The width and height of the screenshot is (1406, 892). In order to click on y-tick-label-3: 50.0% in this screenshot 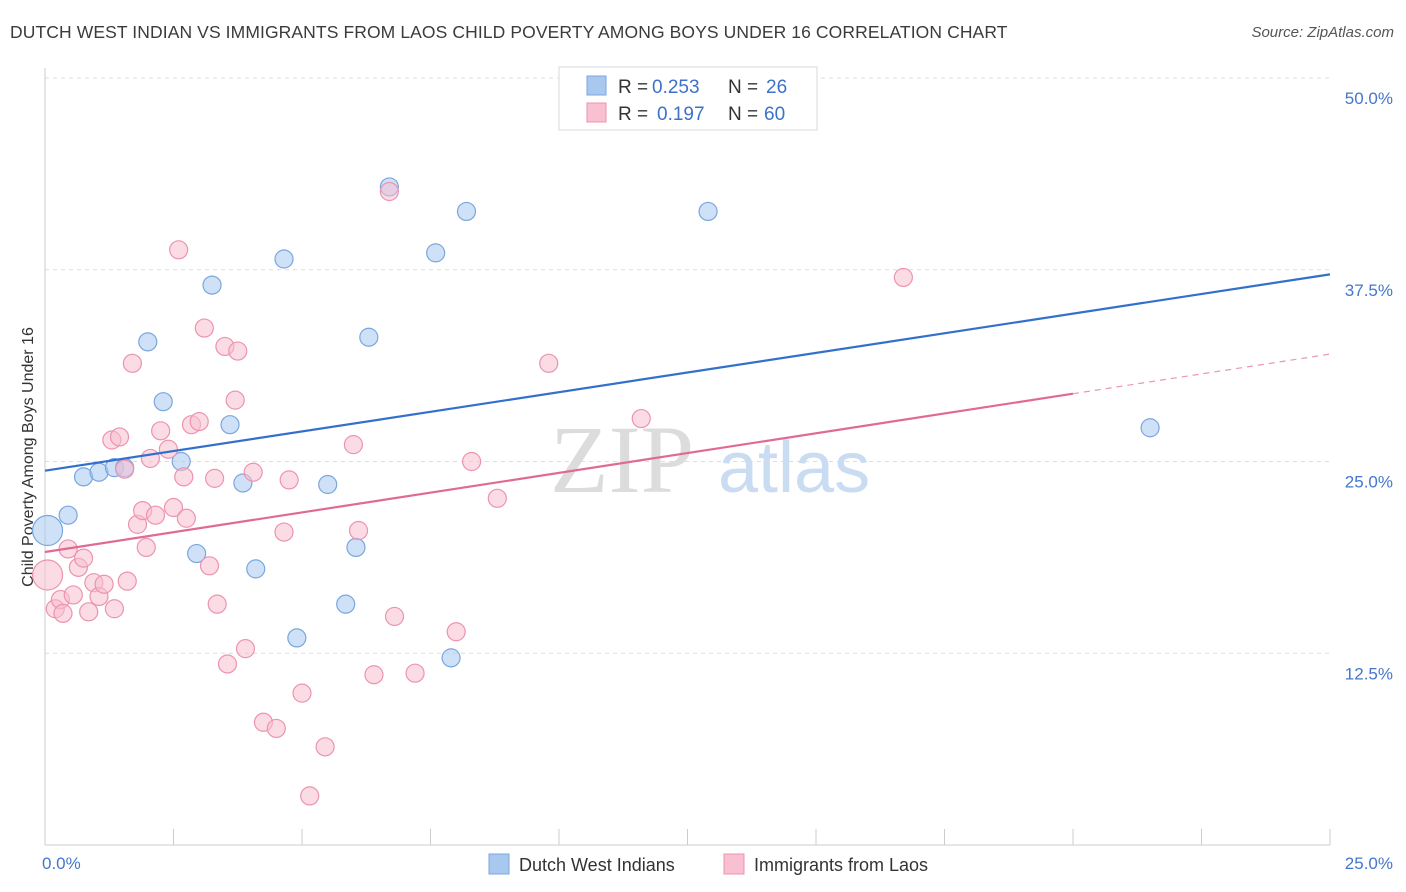, I will do `click(1369, 98)`.